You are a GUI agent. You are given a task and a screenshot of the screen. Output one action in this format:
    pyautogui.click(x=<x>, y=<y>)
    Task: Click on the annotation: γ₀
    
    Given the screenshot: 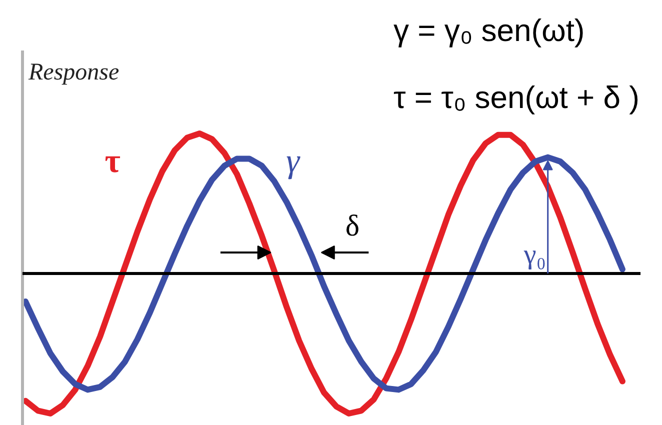 What is the action you would take?
    pyautogui.click(x=534, y=255)
    